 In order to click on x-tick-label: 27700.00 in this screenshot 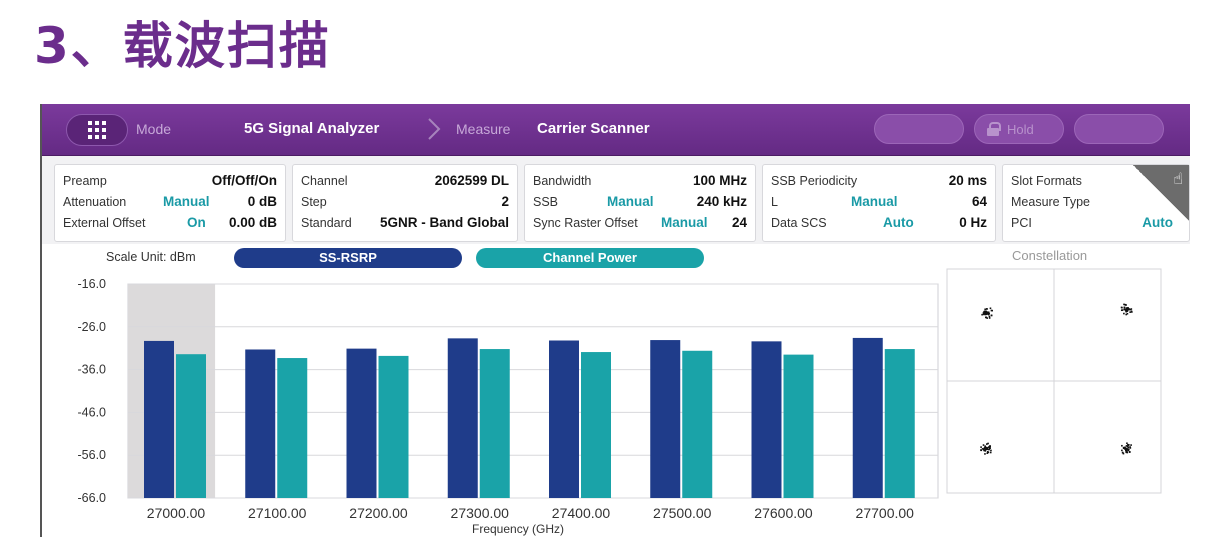, I will do `click(885, 513)`.